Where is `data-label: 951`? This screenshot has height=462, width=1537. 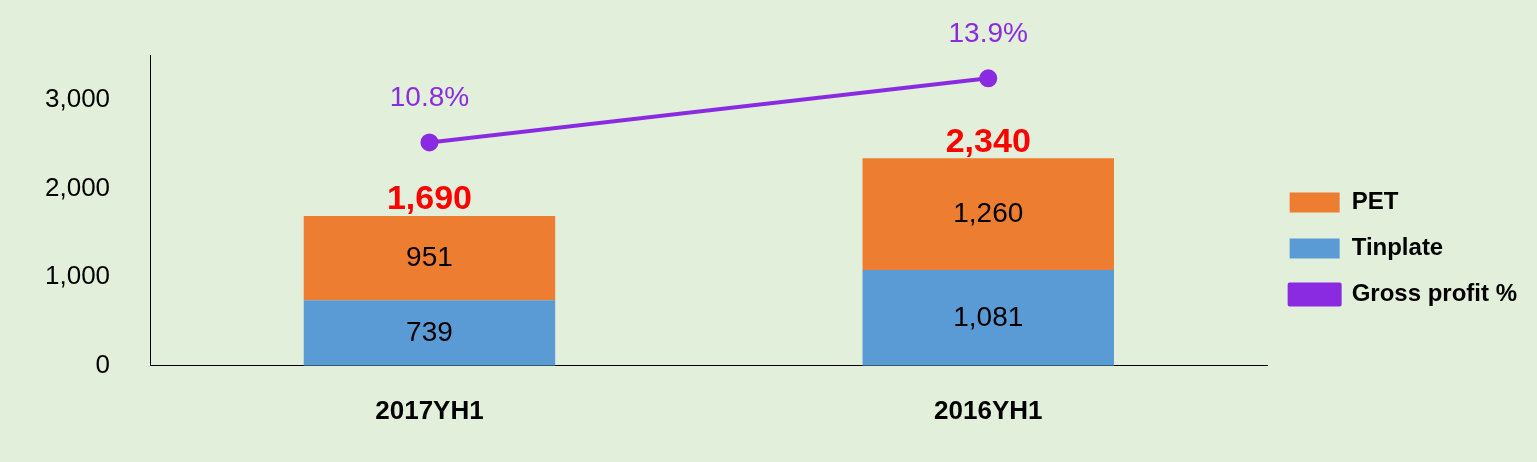
data-label: 951 is located at coordinates (429, 256).